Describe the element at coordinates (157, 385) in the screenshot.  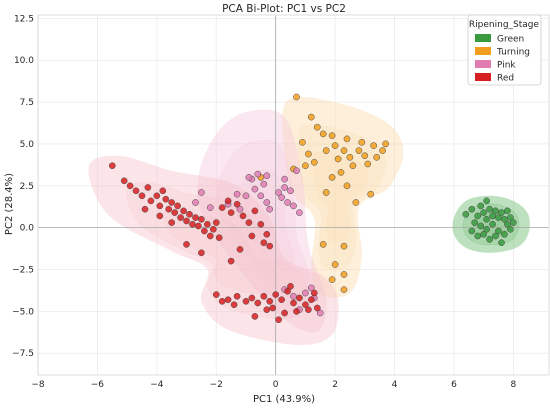
I see `x-tick-label: −4` at that location.